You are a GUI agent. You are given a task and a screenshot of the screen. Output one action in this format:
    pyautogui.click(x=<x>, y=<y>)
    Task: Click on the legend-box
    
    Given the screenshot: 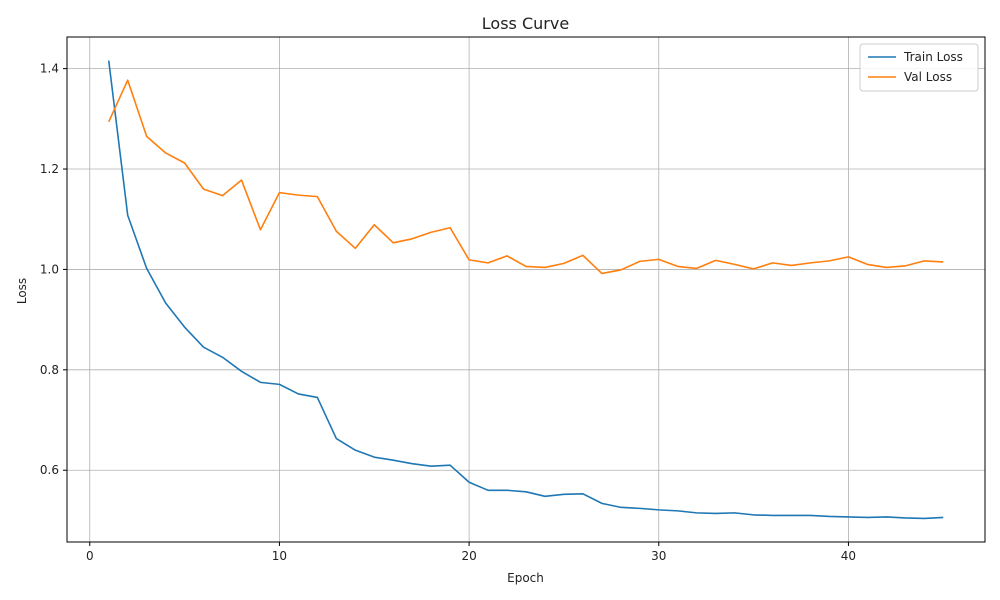 What is the action you would take?
    pyautogui.click(x=919, y=67)
    